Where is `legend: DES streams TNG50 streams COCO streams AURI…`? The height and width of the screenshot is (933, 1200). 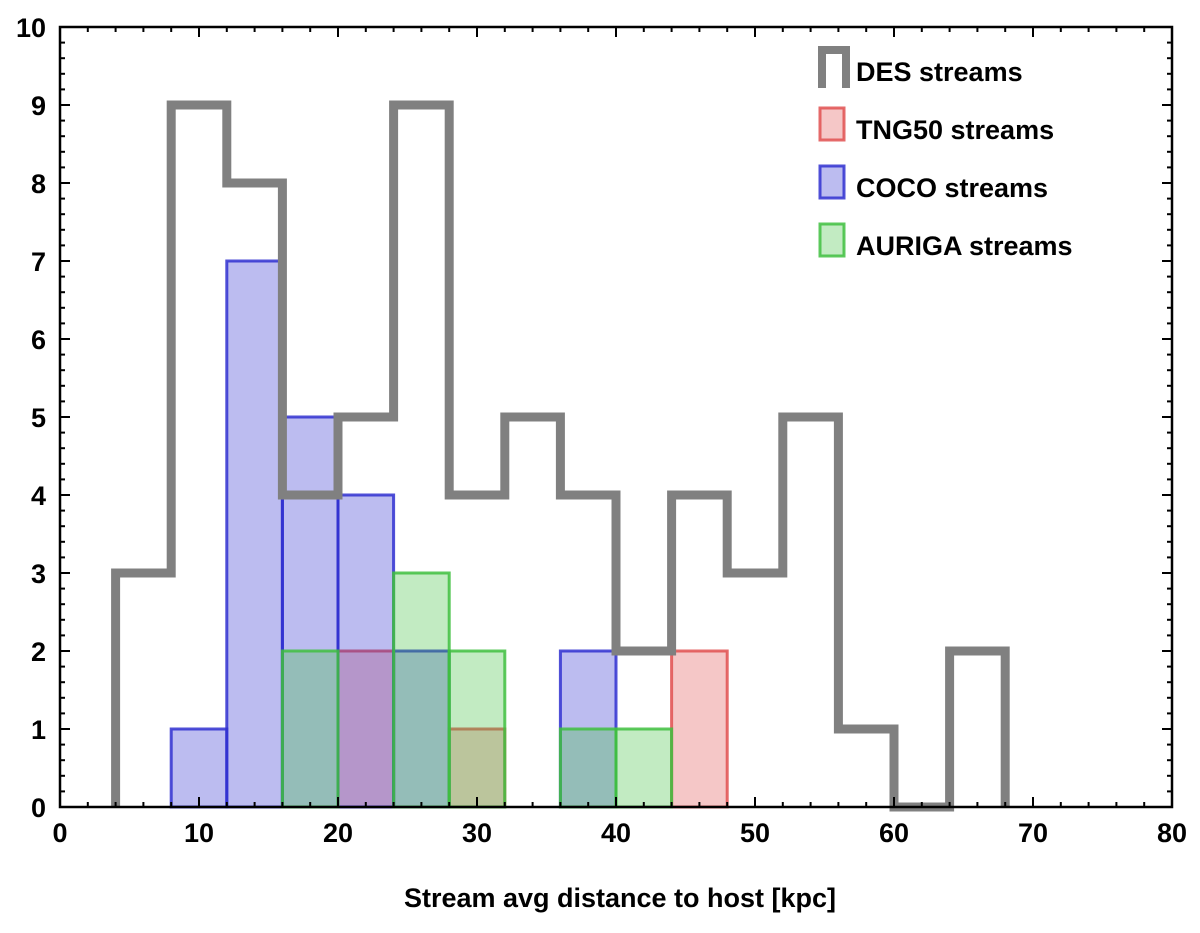
legend: DES streams TNG50 streams COCO streams AURI… is located at coordinates (945, 153).